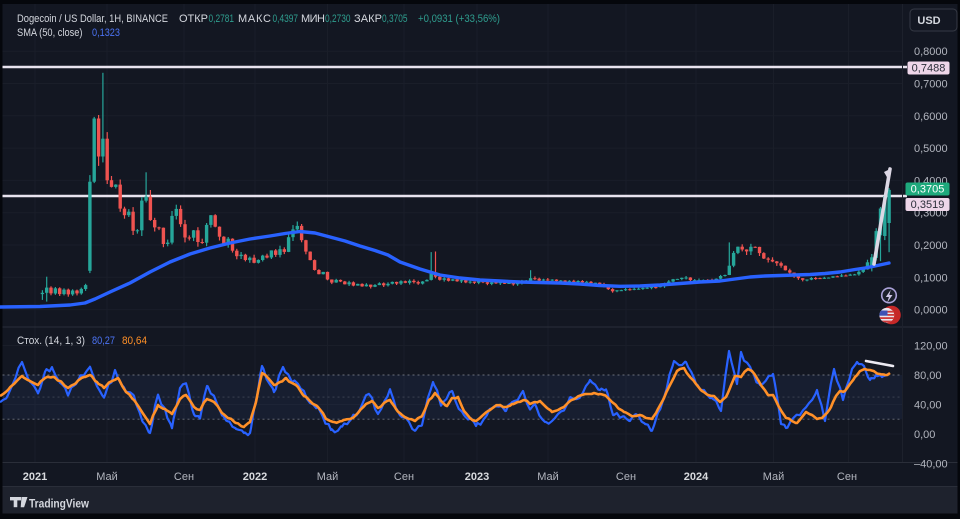 The width and height of the screenshot is (960, 519). Describe the element at coordinates (313, 19) in the screenshot. I see `svg-text: МИН` at that location.